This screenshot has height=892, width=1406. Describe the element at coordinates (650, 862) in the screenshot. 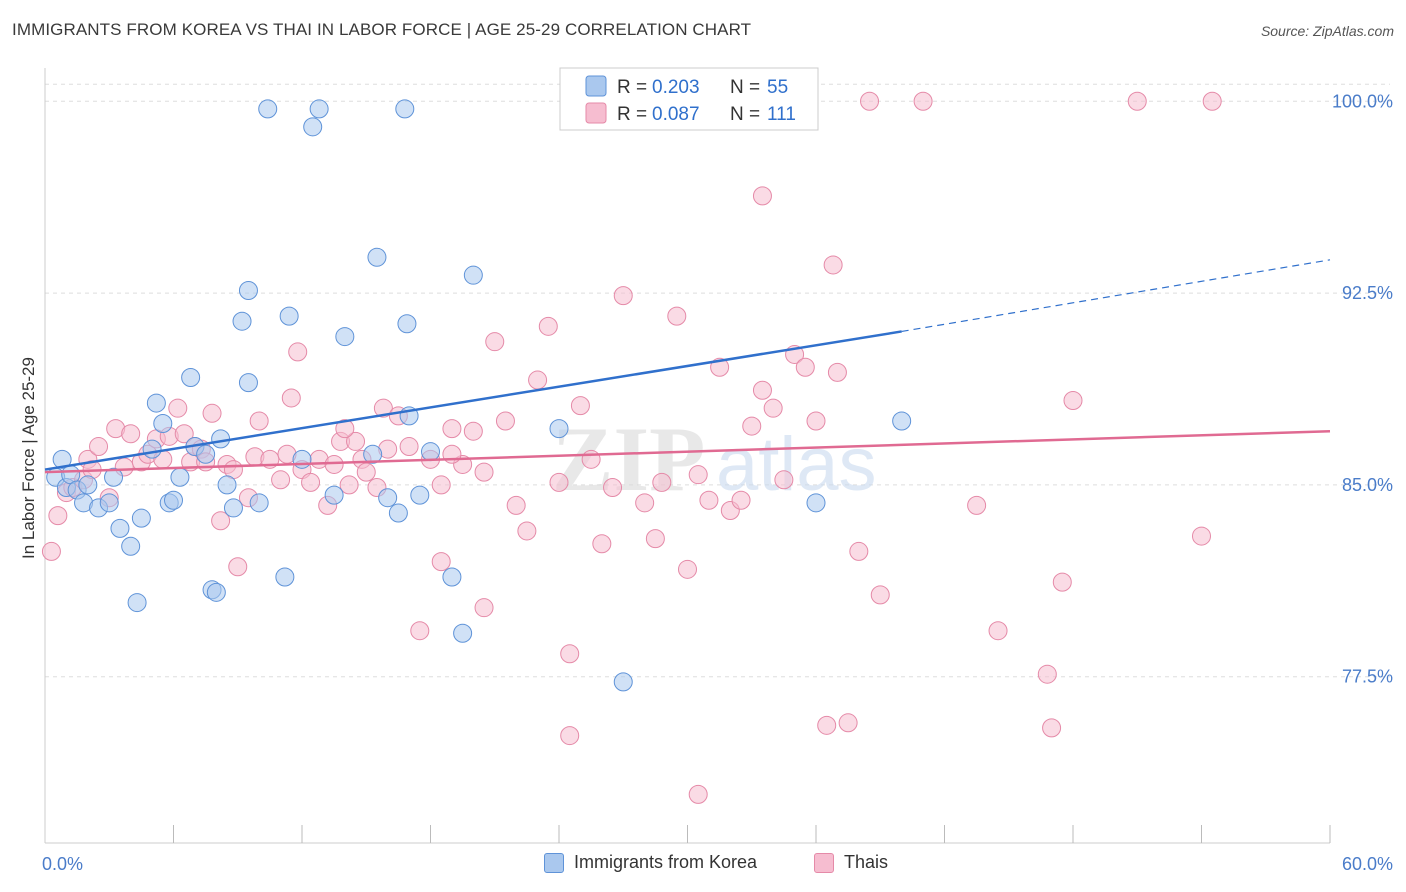

I see `legend-item-korea: Immigrants from Korea` at that location.